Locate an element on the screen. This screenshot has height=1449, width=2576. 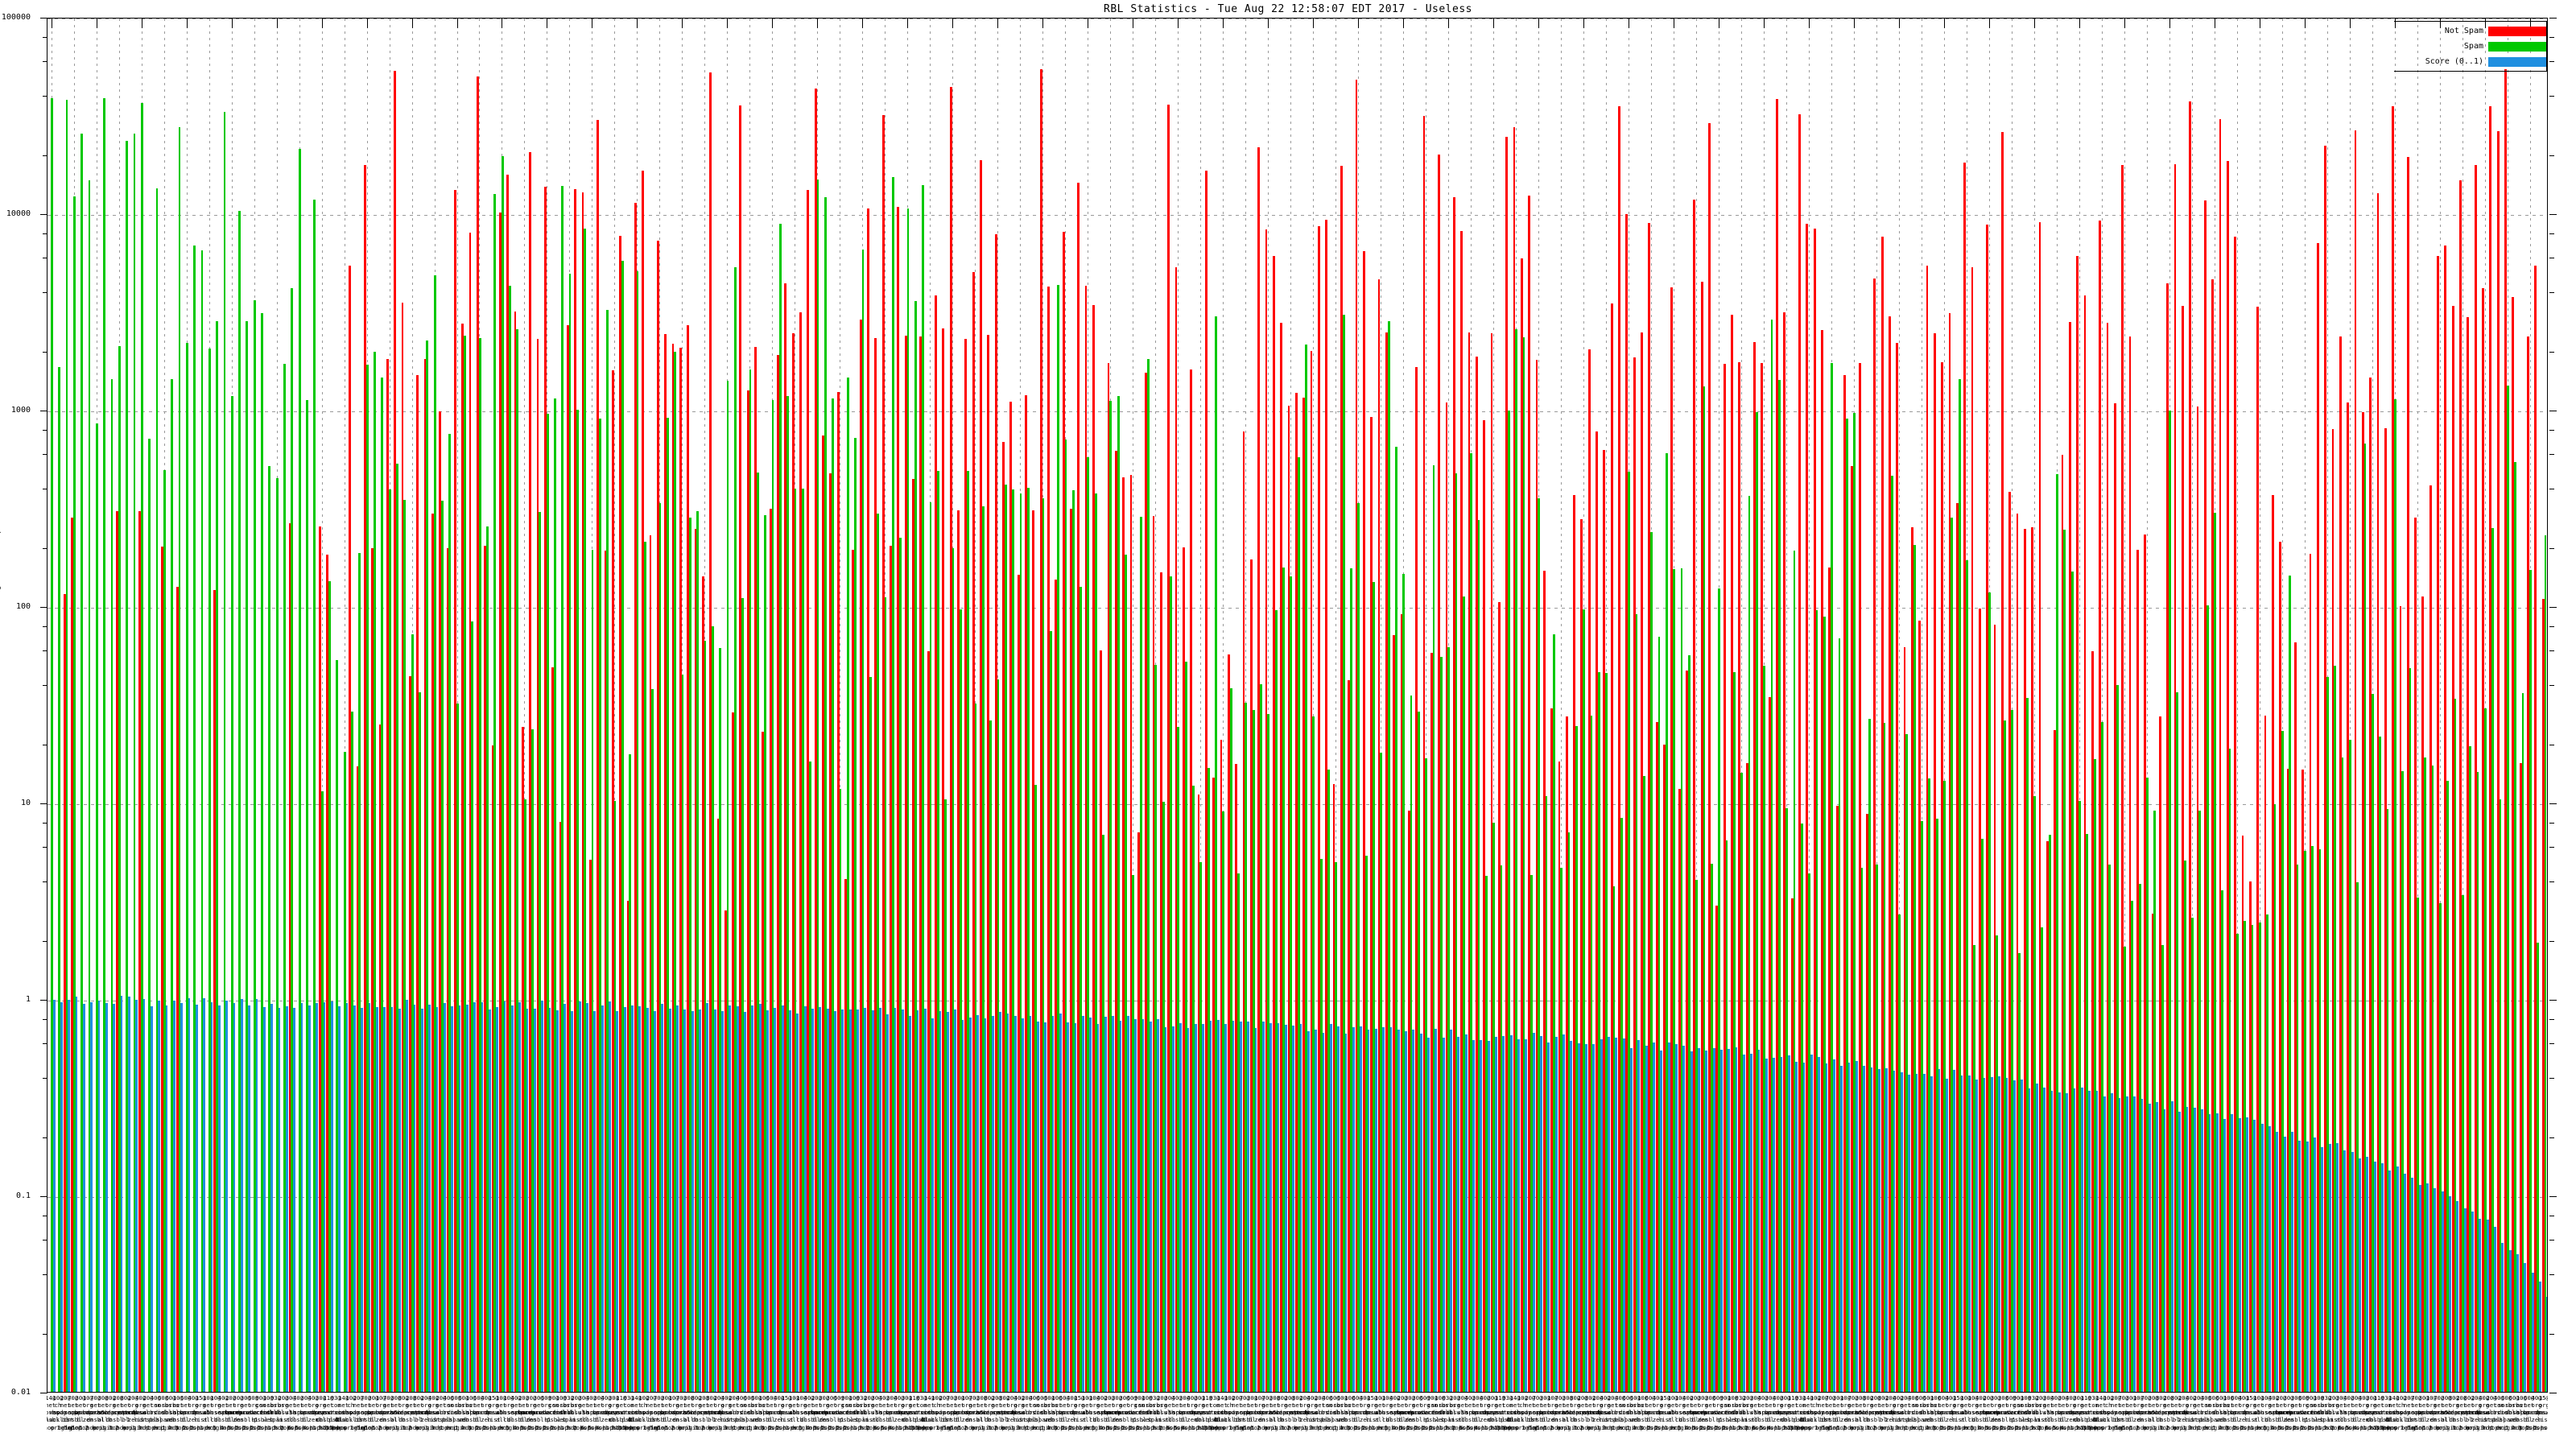
x-axis-label: 40@ org dnswl list 1 hop is located at coordinates (2484, 1412).